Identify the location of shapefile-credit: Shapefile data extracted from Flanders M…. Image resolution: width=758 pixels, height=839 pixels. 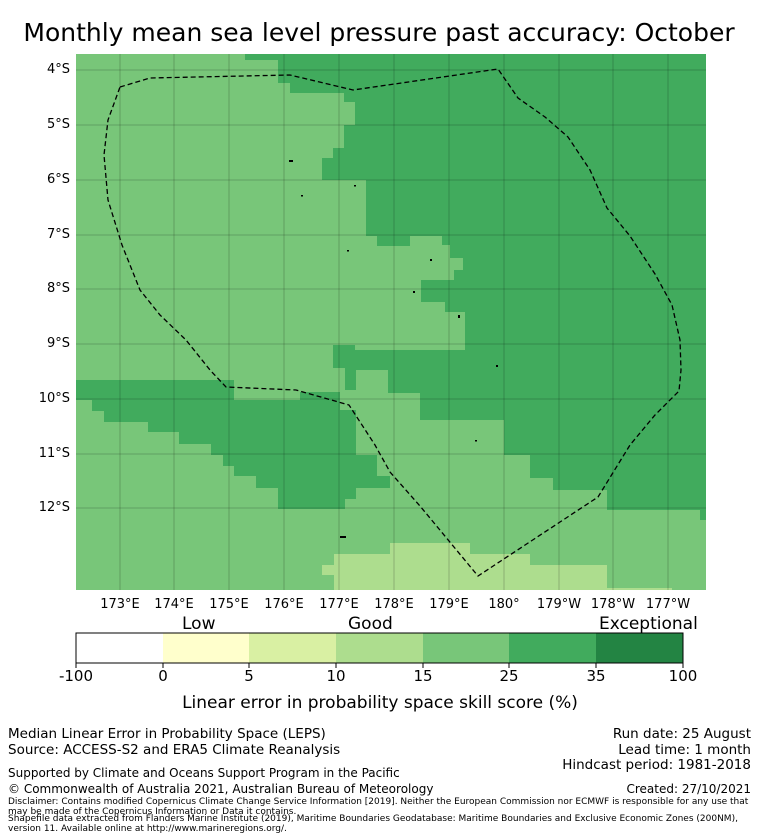
(373, 824).